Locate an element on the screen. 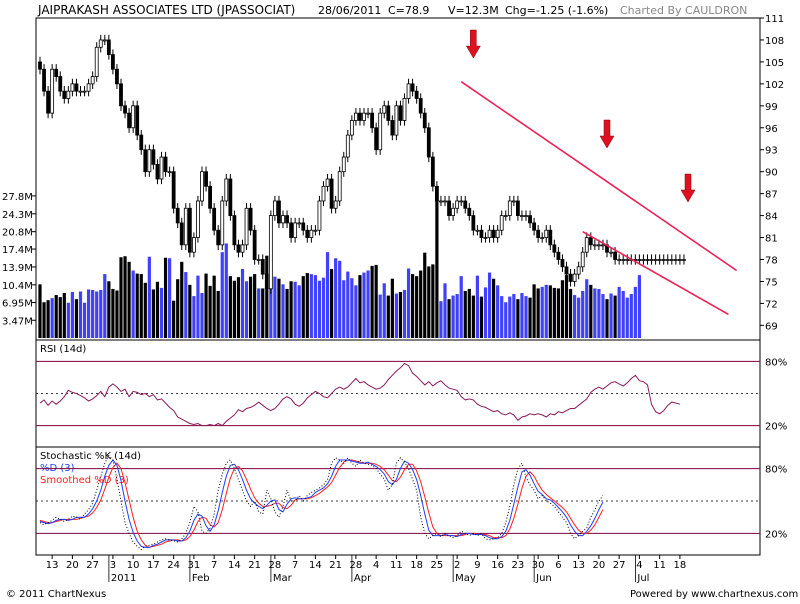 This screenshot has height=604, width=800. date-tick-label: 3 is located at coordinates (113, 565).